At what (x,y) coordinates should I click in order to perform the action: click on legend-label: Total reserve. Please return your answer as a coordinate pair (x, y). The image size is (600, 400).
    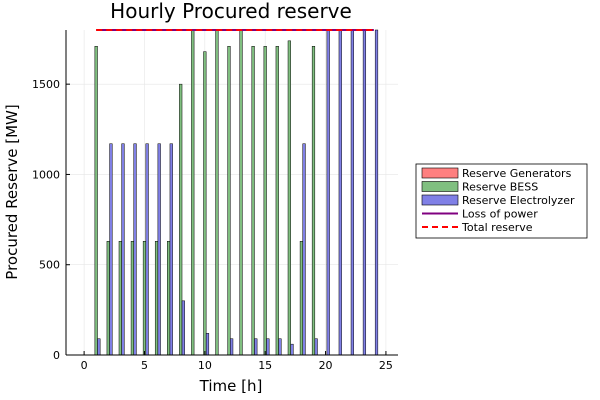
    Looking at the image, I should click on (497, 227).